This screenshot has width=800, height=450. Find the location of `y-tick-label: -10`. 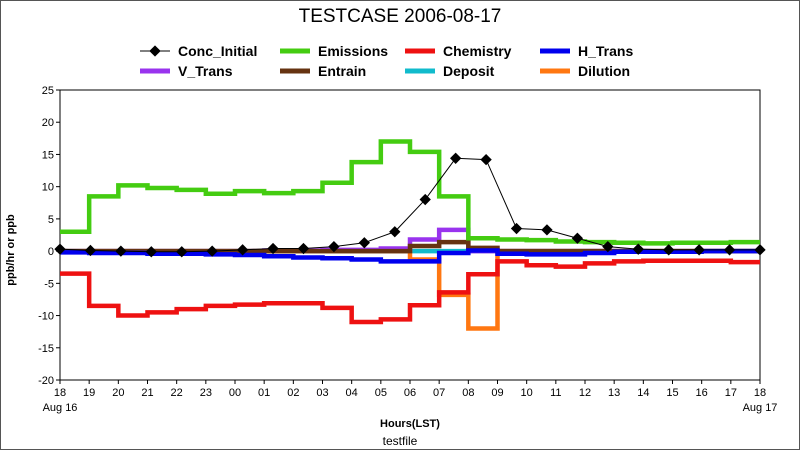

y-tick-label: -10 is located at coordinates (46, 317).